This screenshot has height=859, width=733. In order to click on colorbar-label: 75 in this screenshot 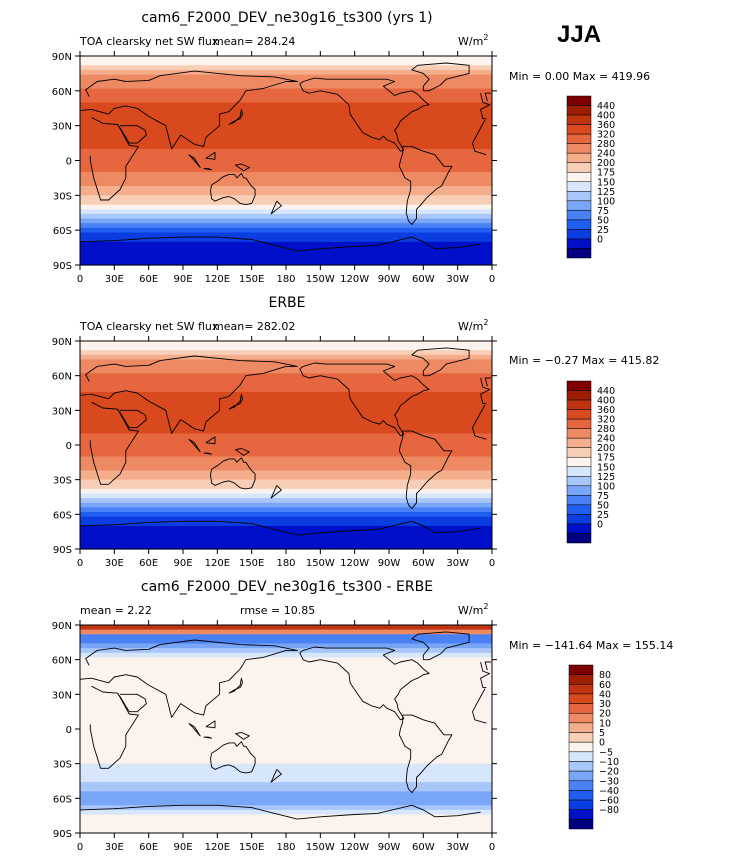, I will do `click(603, 496)`.